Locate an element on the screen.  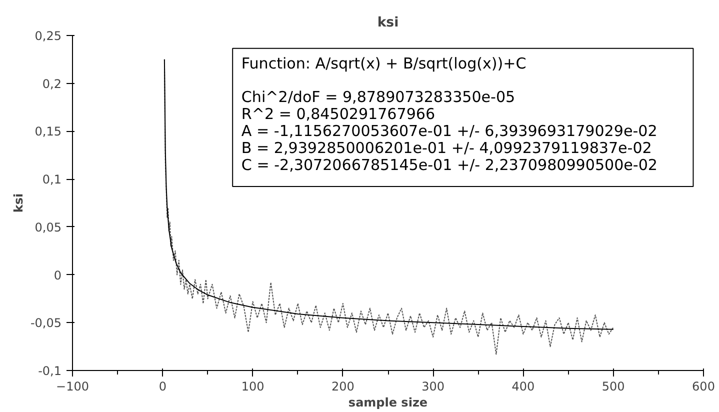
y-tick-label: -0,1 is located at coordinates (50, 371).